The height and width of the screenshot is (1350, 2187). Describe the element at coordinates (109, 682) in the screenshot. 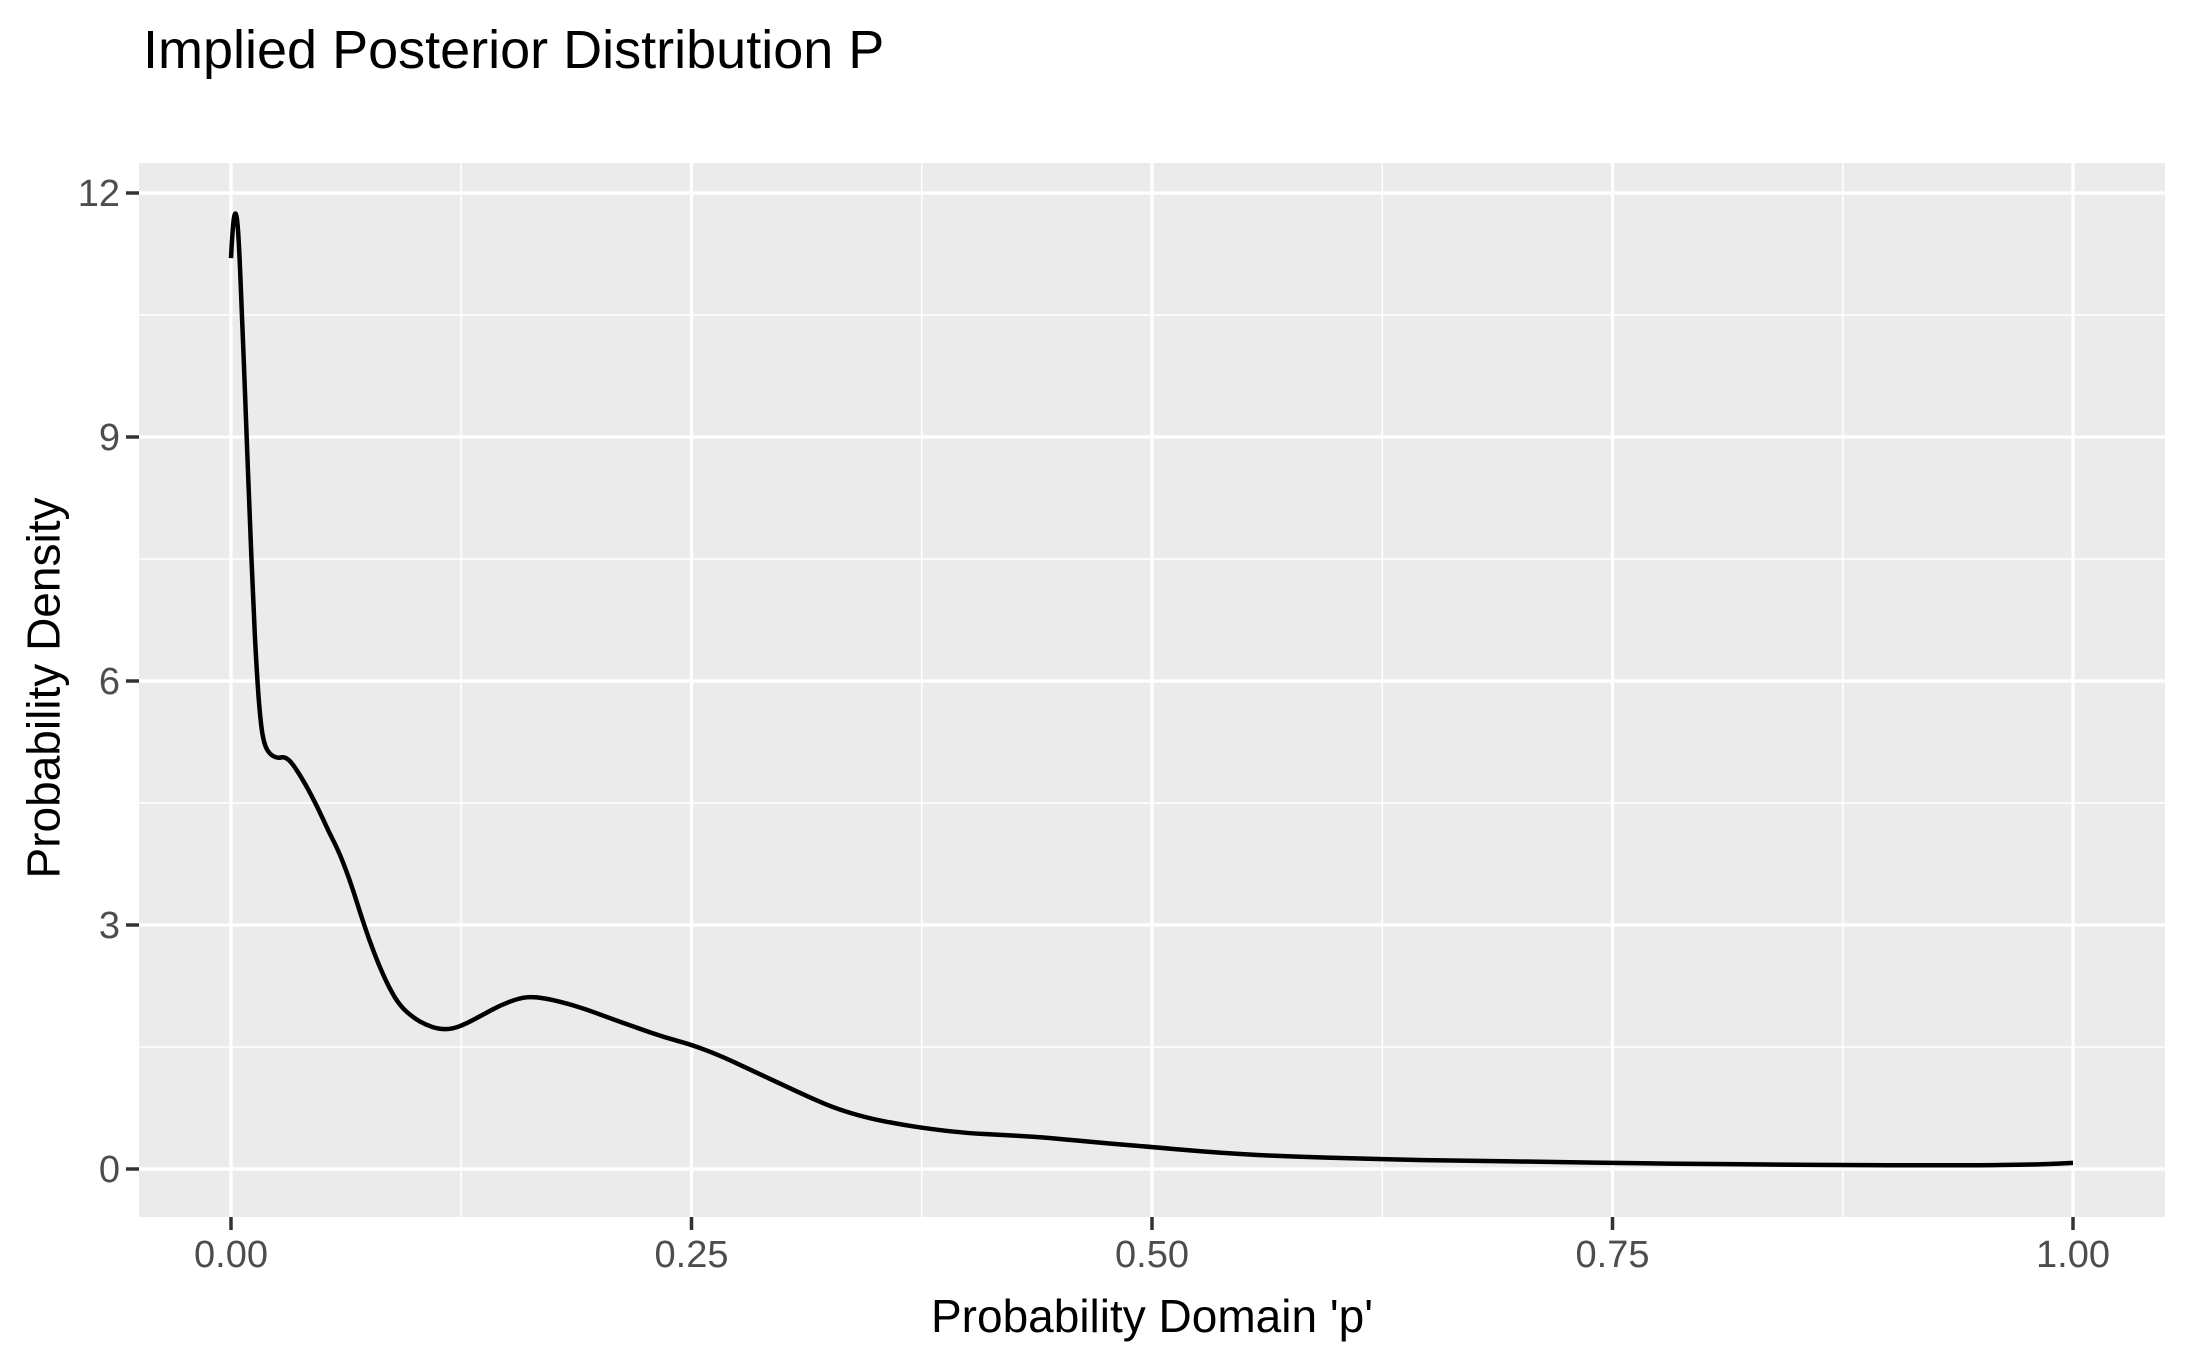

I see `y-tick-label: 6` at that location.